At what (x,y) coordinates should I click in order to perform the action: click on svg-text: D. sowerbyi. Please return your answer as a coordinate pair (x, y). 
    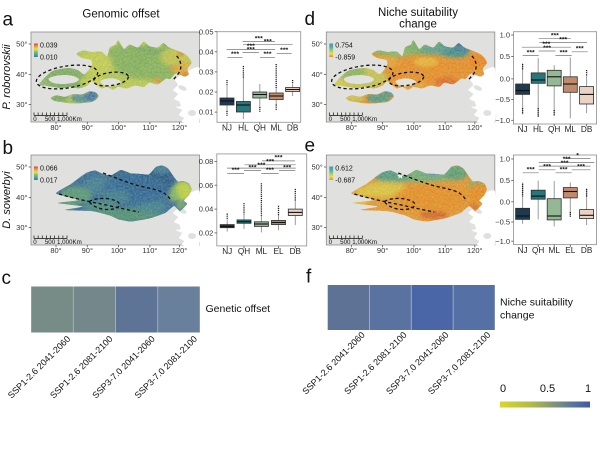
    Looking at the image, I should click on (7, 200).